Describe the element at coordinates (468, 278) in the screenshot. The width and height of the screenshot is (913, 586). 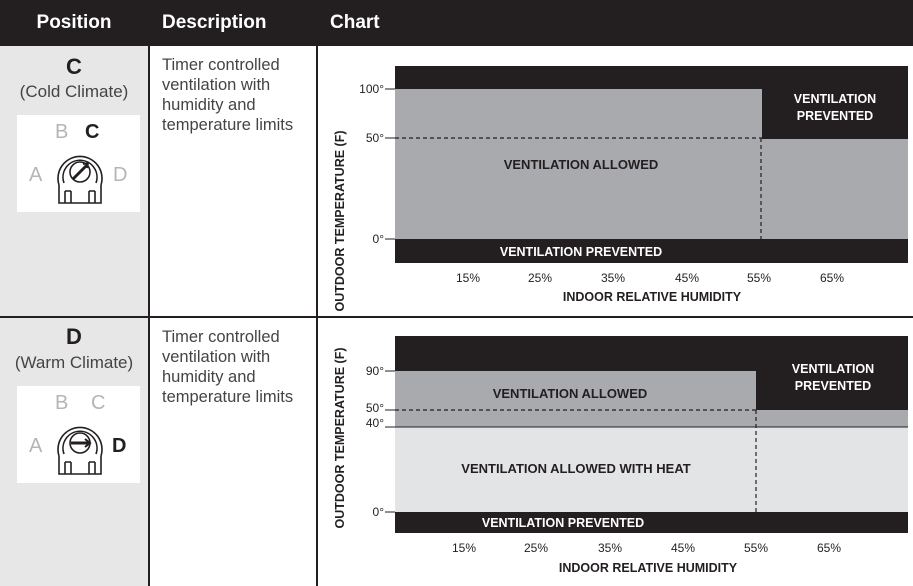
I see `chart-c-xtick-label: 15%` at that location.